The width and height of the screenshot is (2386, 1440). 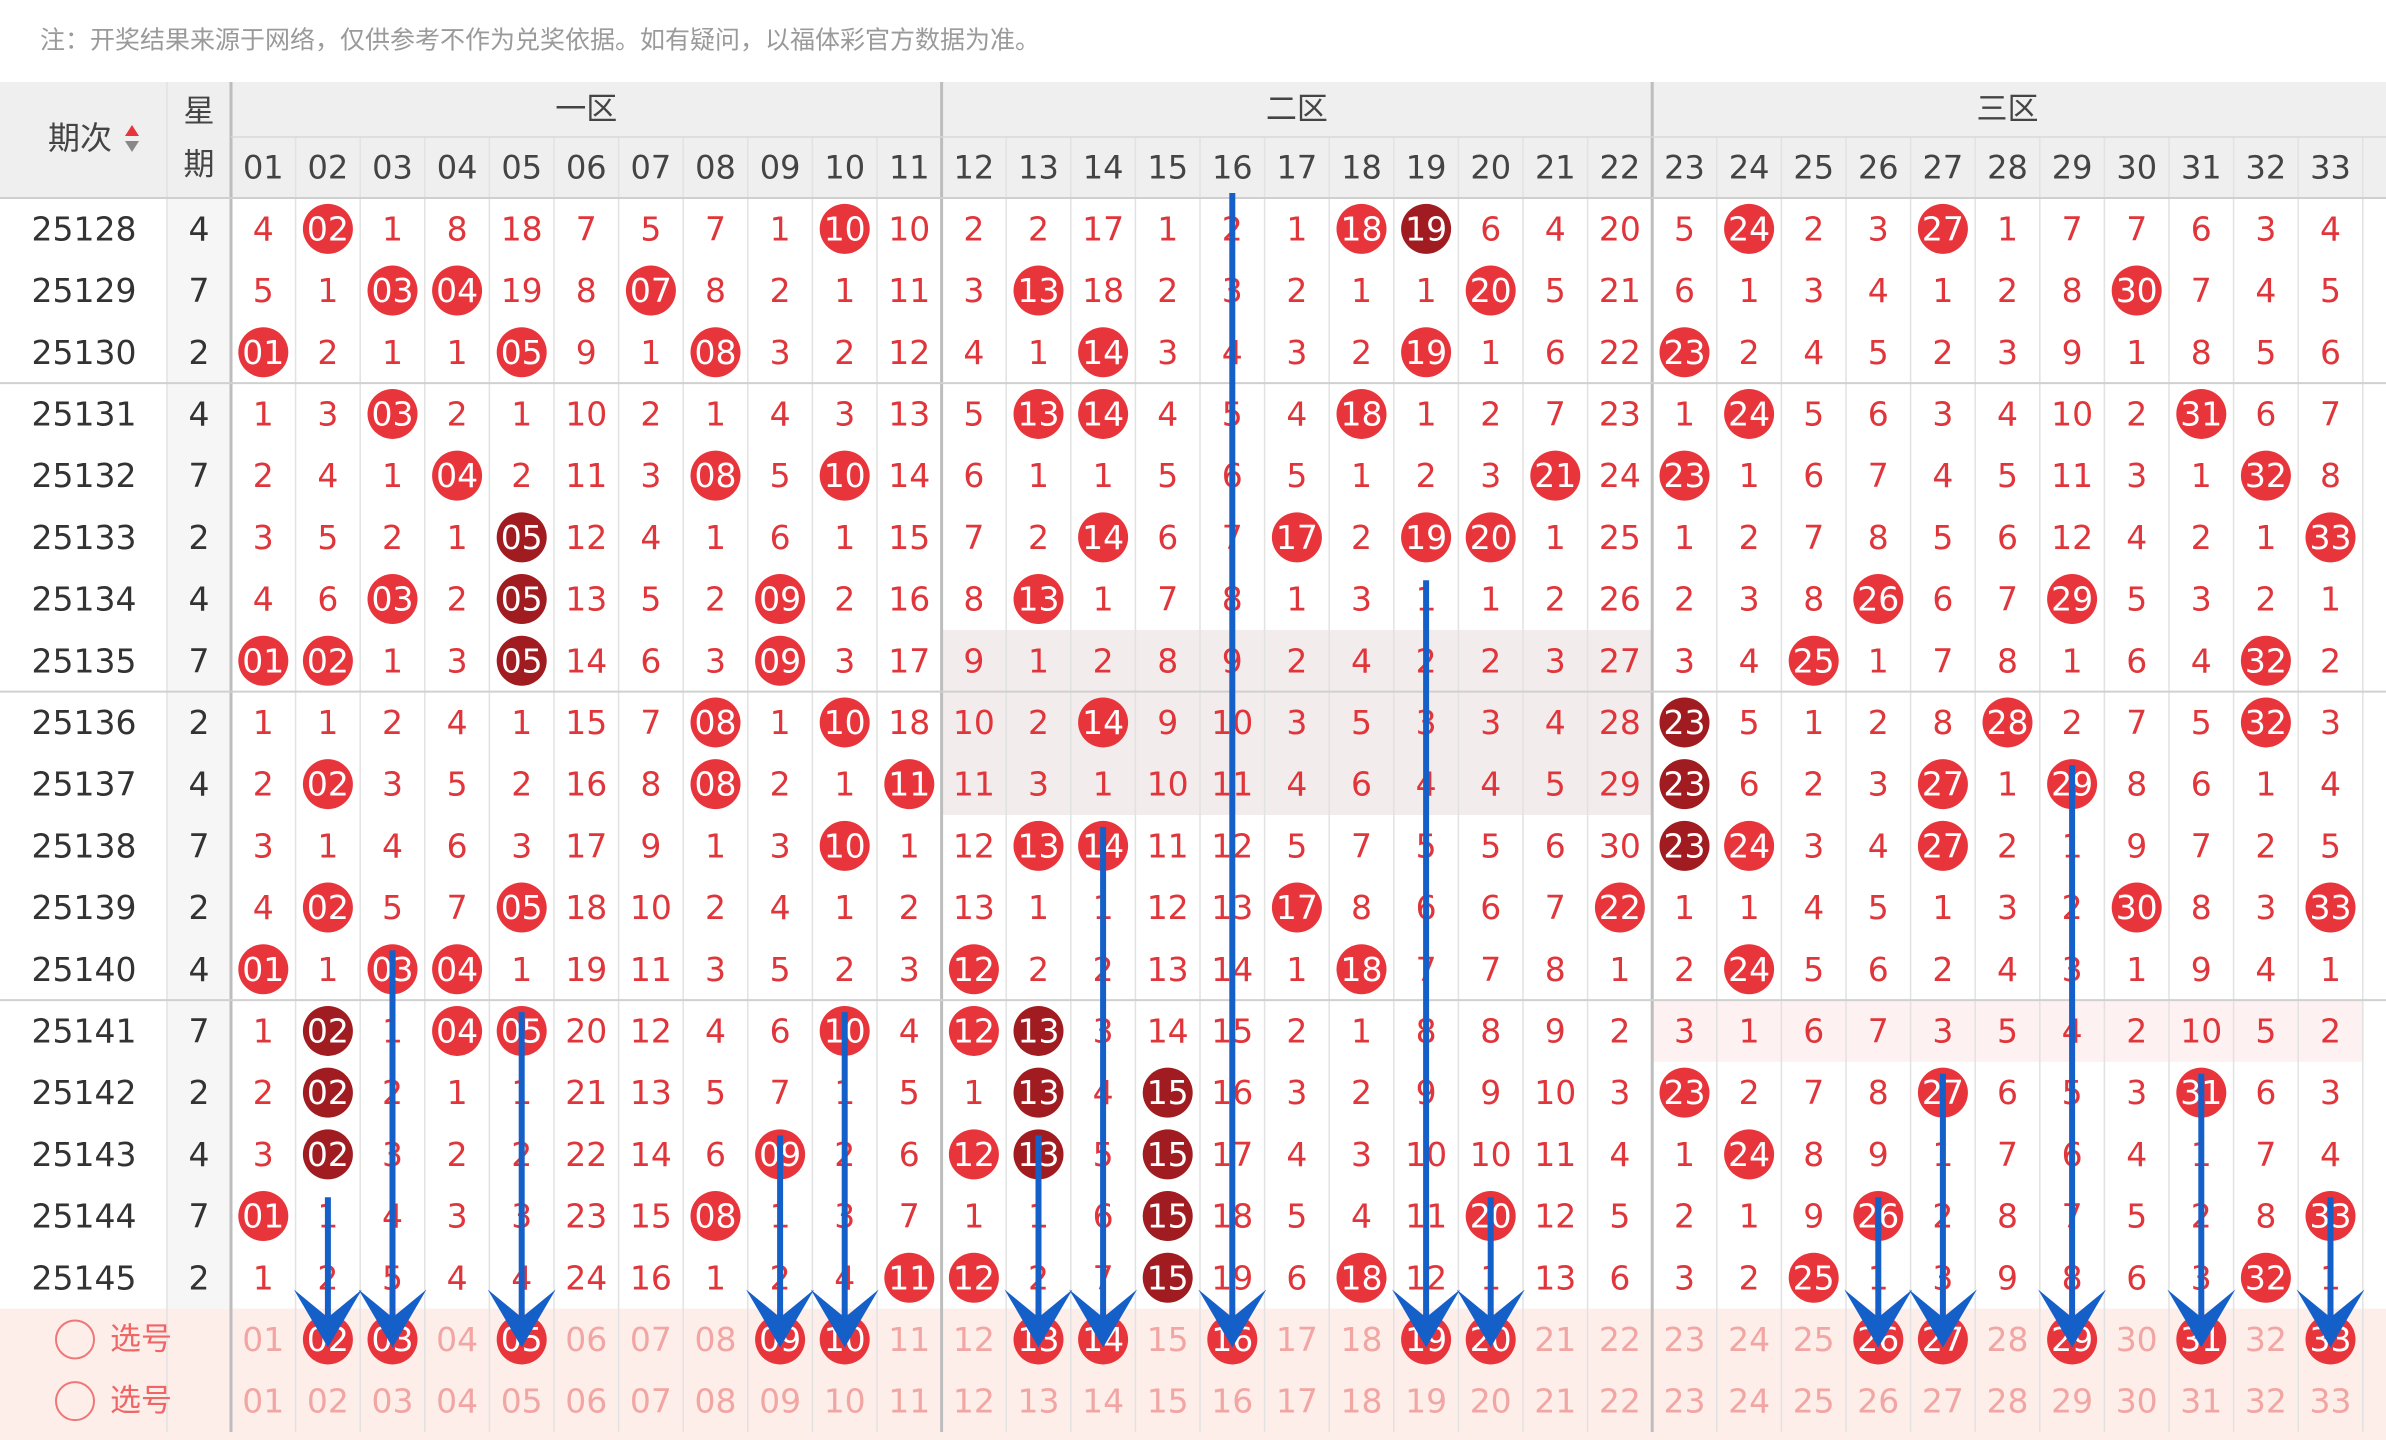 What do you see at coordinates (1039, 290) in the screenshot?
I see `ball-number: 13` at bounding box center [1039, 290].